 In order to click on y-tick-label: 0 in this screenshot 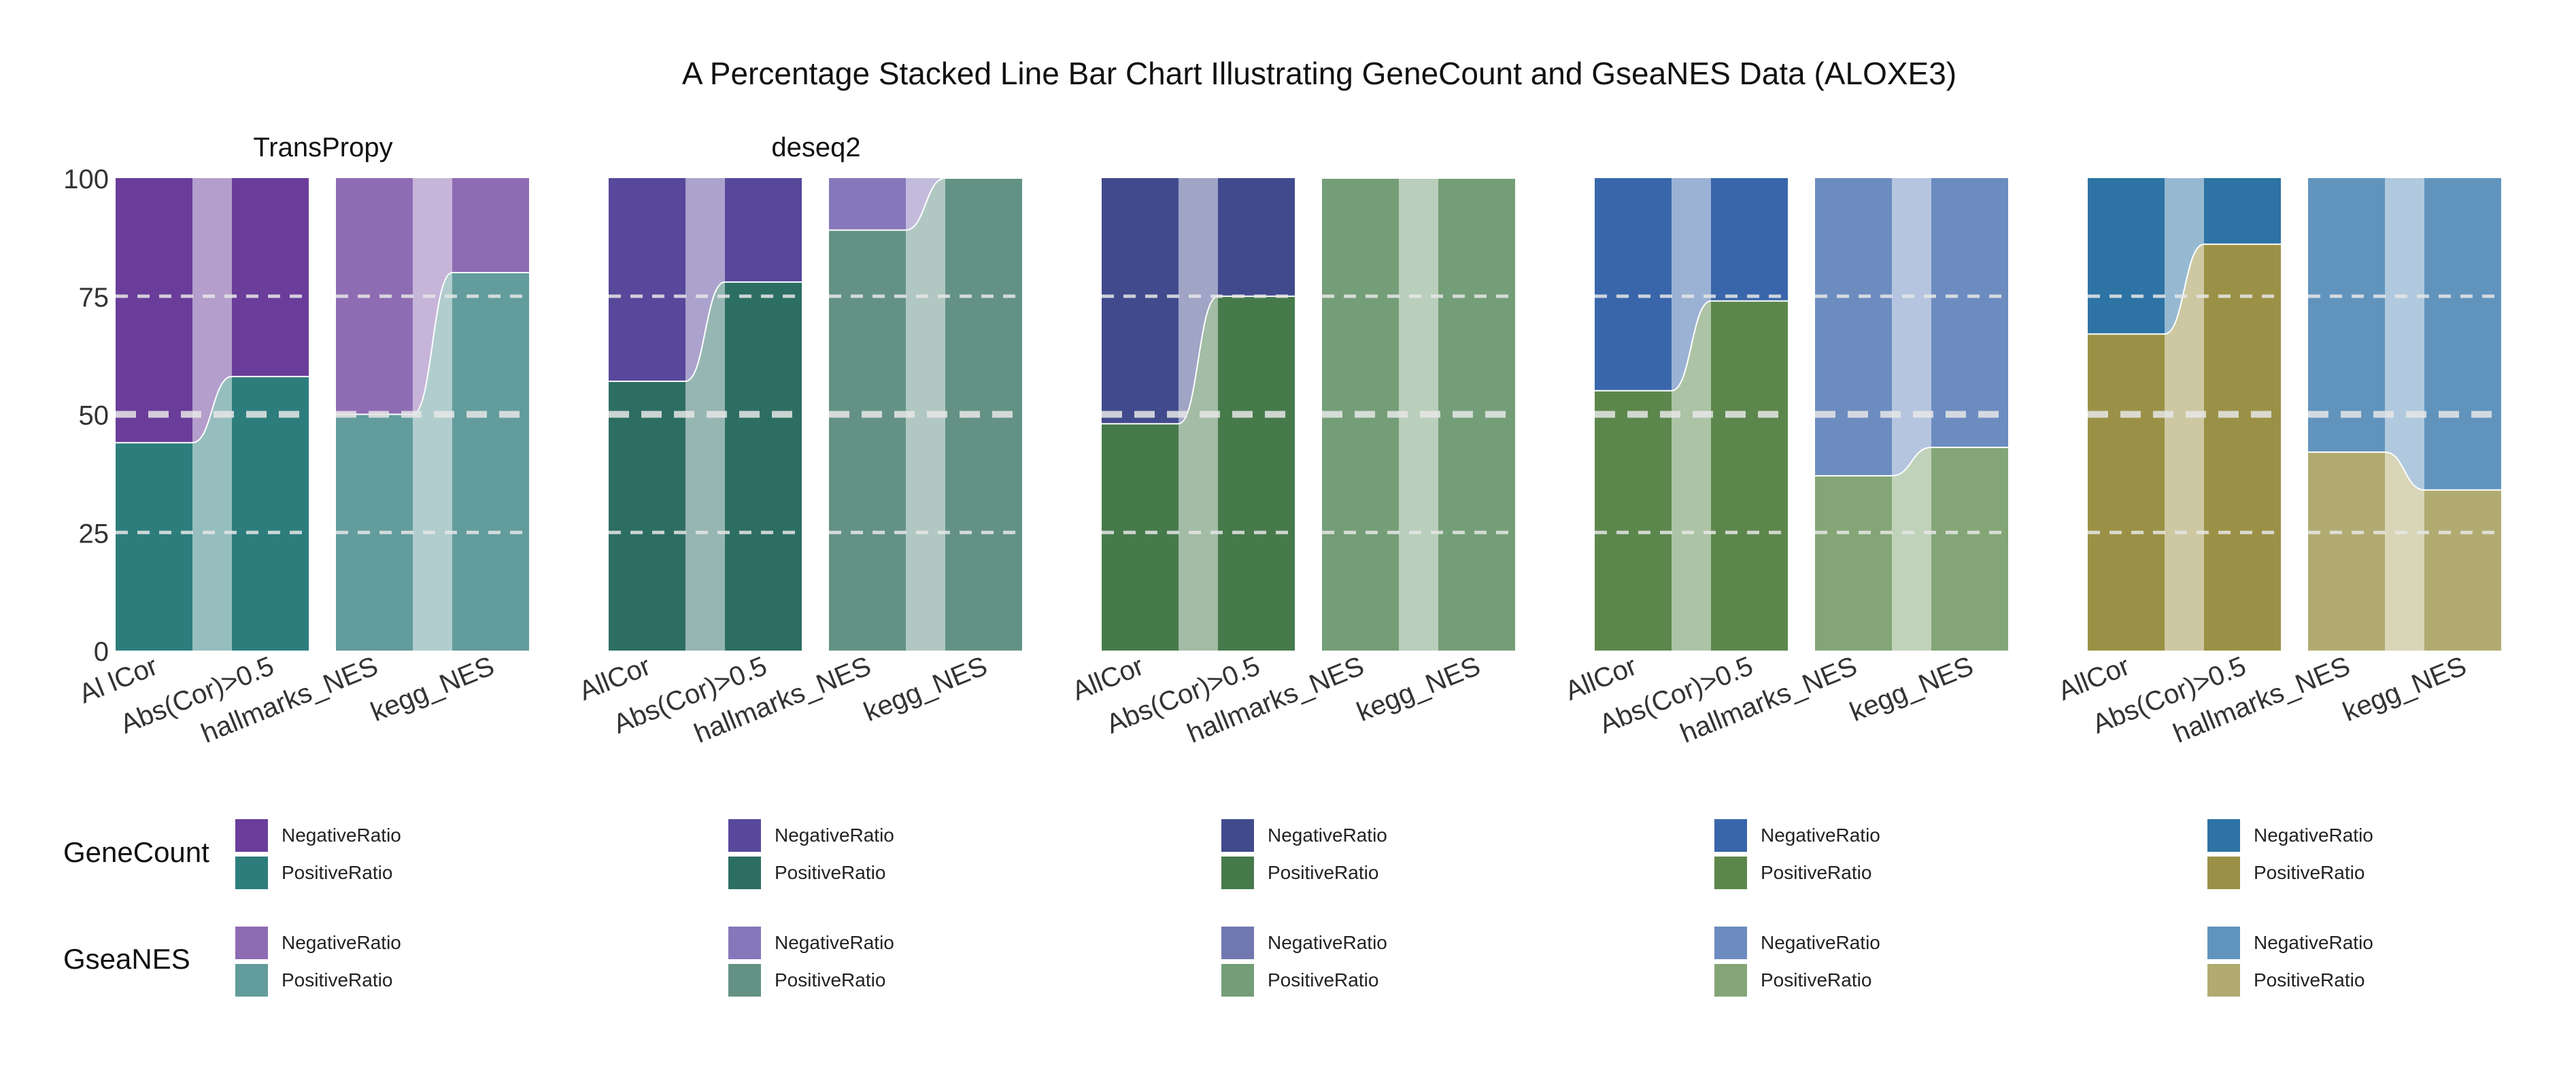, I will do `click(101, 652)`.